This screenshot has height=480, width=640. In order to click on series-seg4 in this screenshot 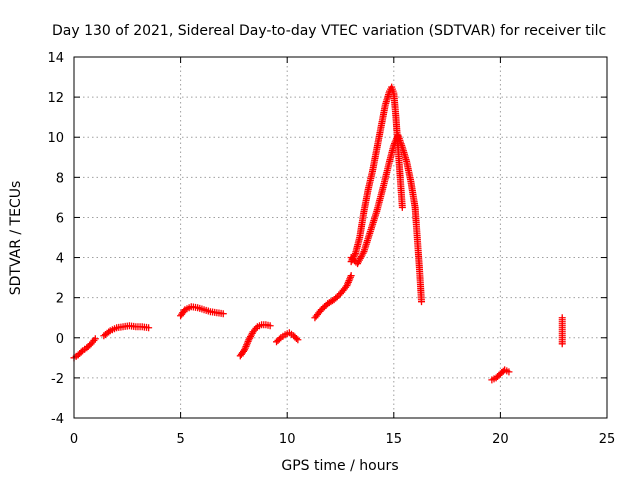, I will do `click(255, 340)`.